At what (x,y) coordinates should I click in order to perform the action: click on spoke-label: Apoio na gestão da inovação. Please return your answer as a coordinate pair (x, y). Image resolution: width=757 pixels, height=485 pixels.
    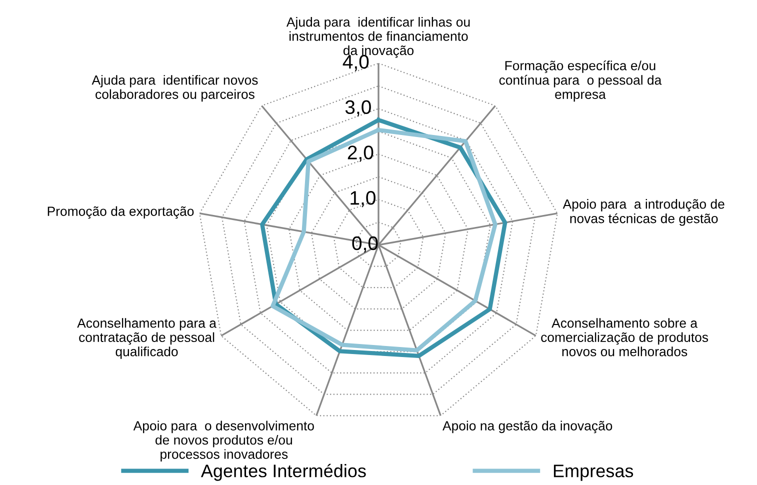
    Looking at the image, I should click on (527, 427).